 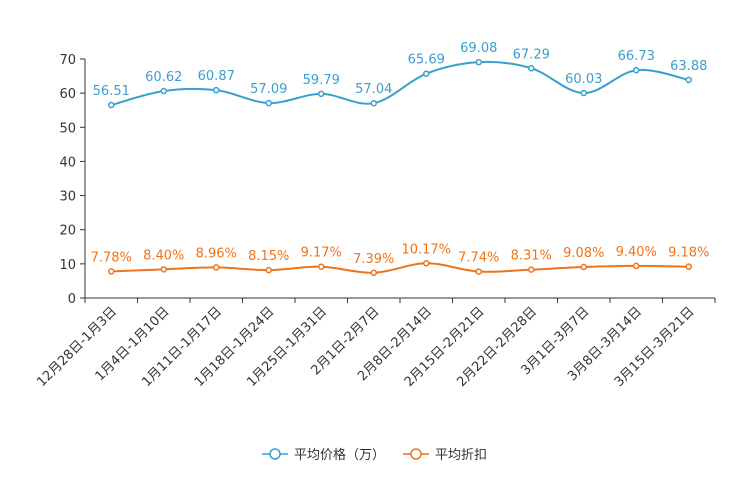 I want to click on data-label: 65.69, so click(x=426, y=60).